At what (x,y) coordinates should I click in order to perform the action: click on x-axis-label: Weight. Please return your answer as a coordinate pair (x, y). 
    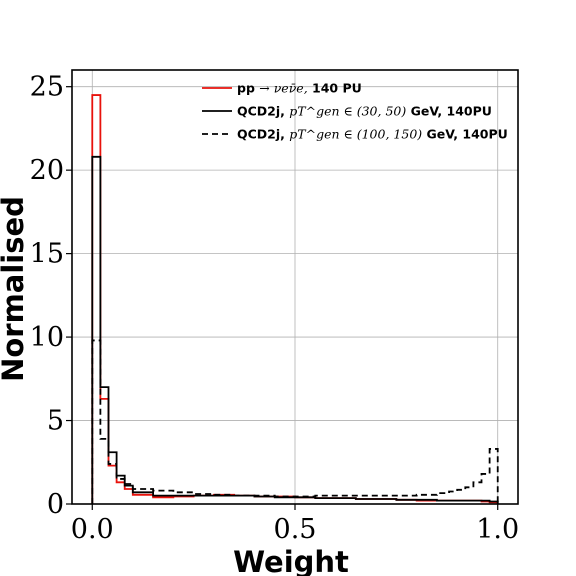
    Looking at the image, I should click on (291, 560).